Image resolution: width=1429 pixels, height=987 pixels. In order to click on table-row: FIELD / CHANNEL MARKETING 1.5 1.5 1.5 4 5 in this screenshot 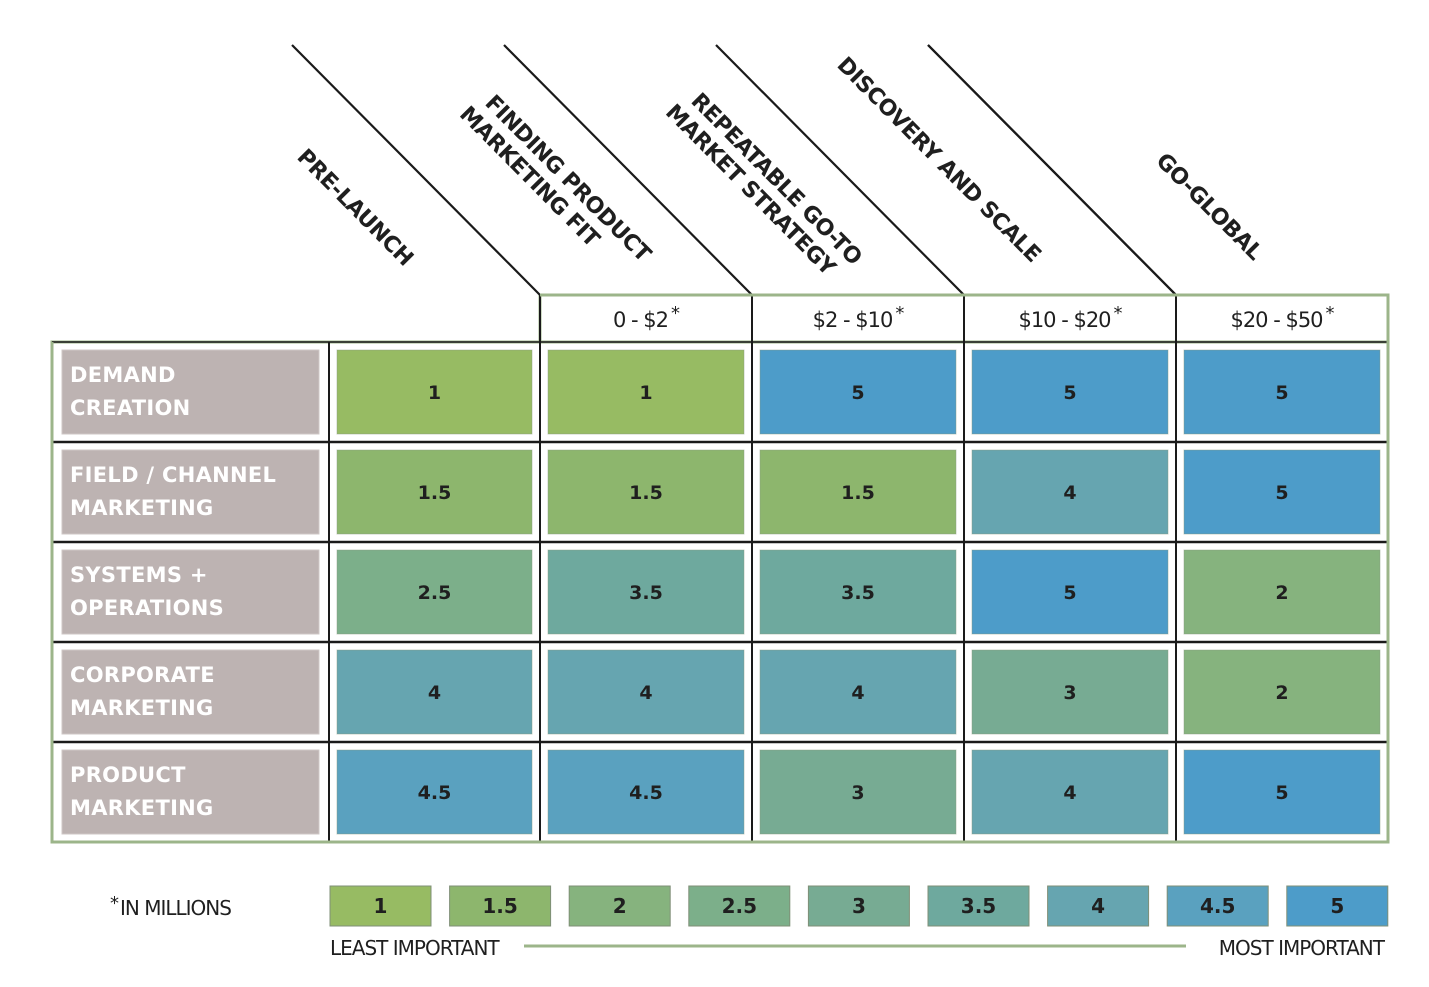, I will do `click(721, 492)`.